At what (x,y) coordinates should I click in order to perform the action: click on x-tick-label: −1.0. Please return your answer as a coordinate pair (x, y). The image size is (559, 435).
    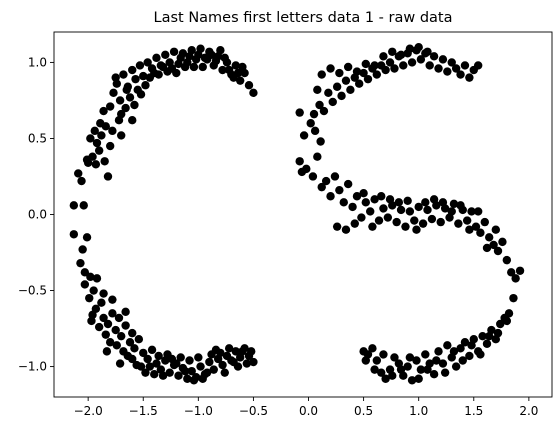
    Looking at the image, I should click on (198, 411).